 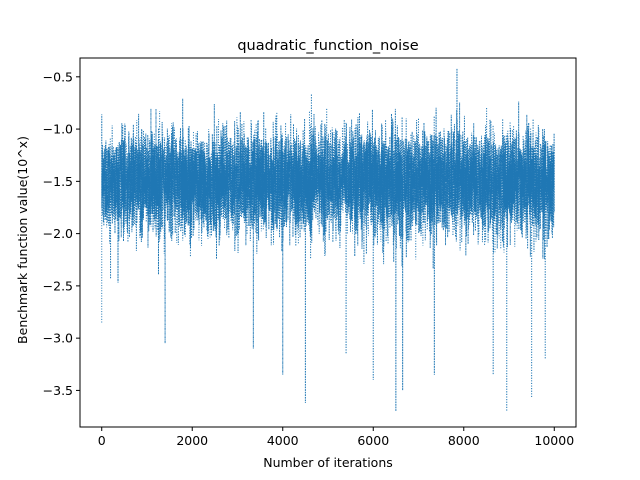 I want to click on y-tick-label: −3.0, so click(x=58, y=338).